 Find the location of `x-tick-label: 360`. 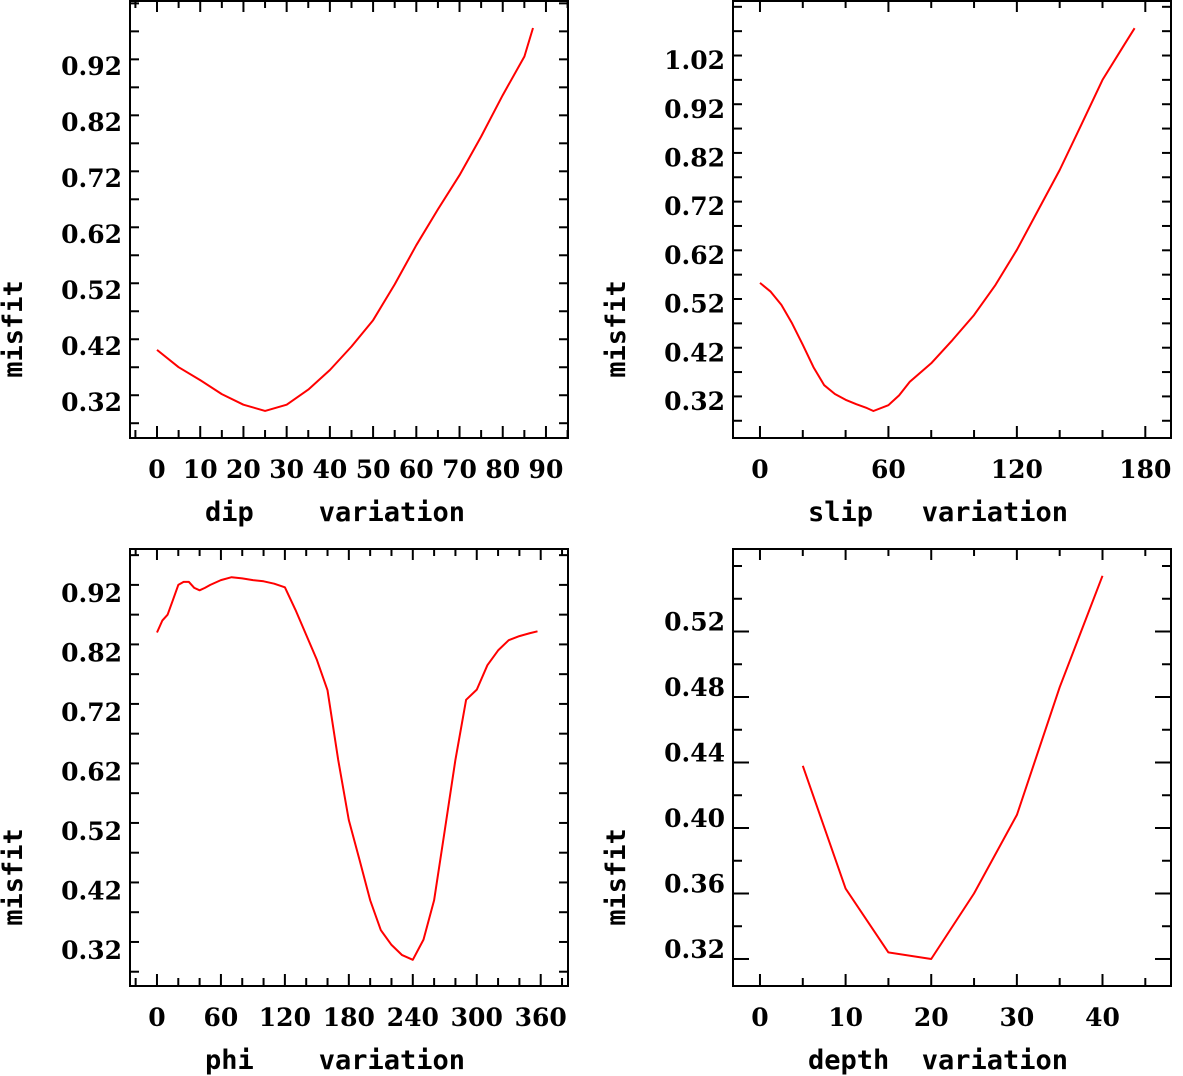

x-tick-label: 360 is located at coordinates (541, 1017).